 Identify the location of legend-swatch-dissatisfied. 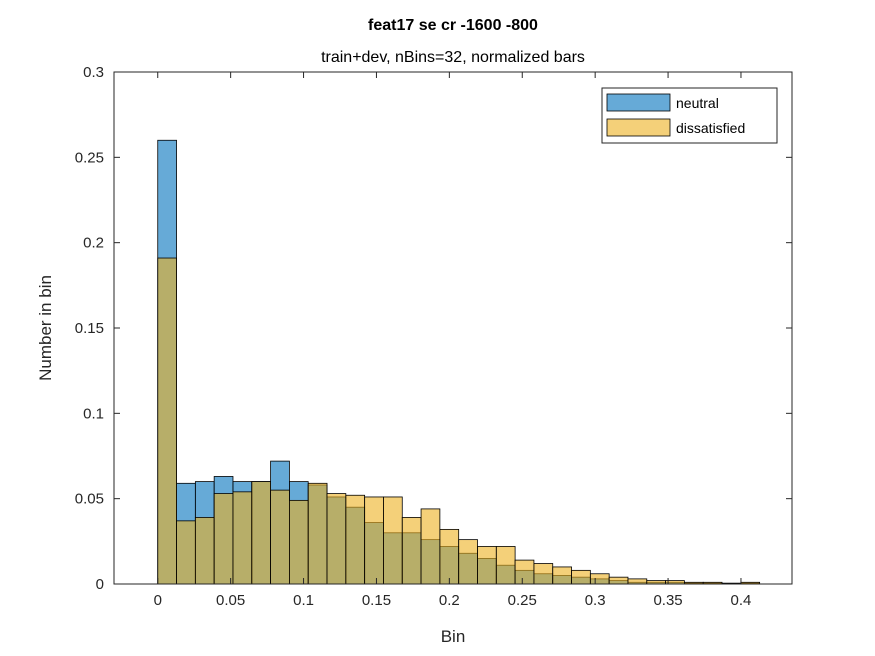
(638, 127).